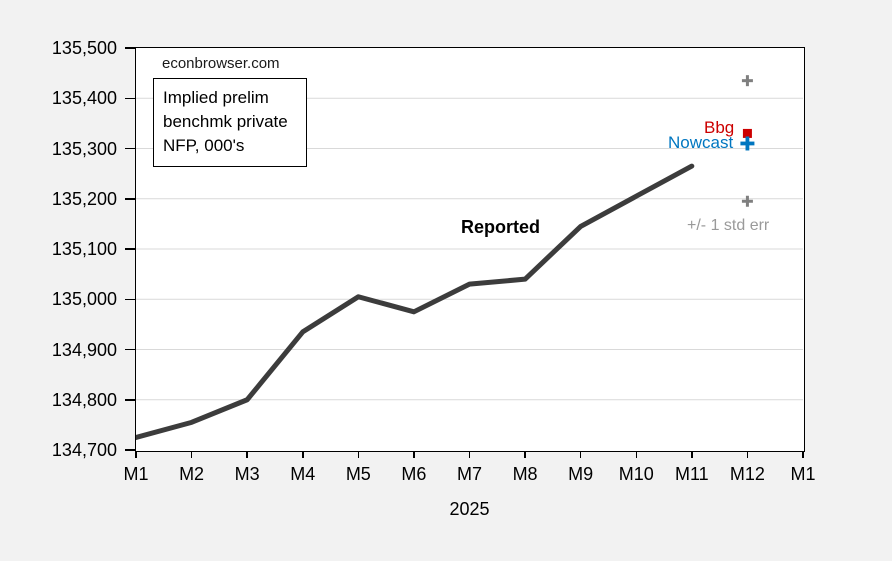  What do you see at coordinates (84, 98) in the screenshot?
I see `y-tick-label: 135,400` at bounding box center [84, 98].